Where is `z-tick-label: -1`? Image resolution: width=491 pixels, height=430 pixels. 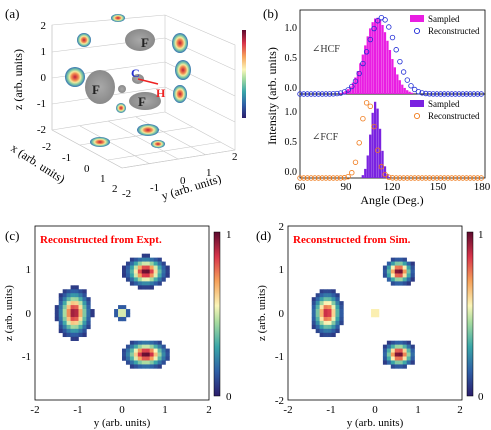
z-tick-label: -1 is located at coordinates (41, 104).